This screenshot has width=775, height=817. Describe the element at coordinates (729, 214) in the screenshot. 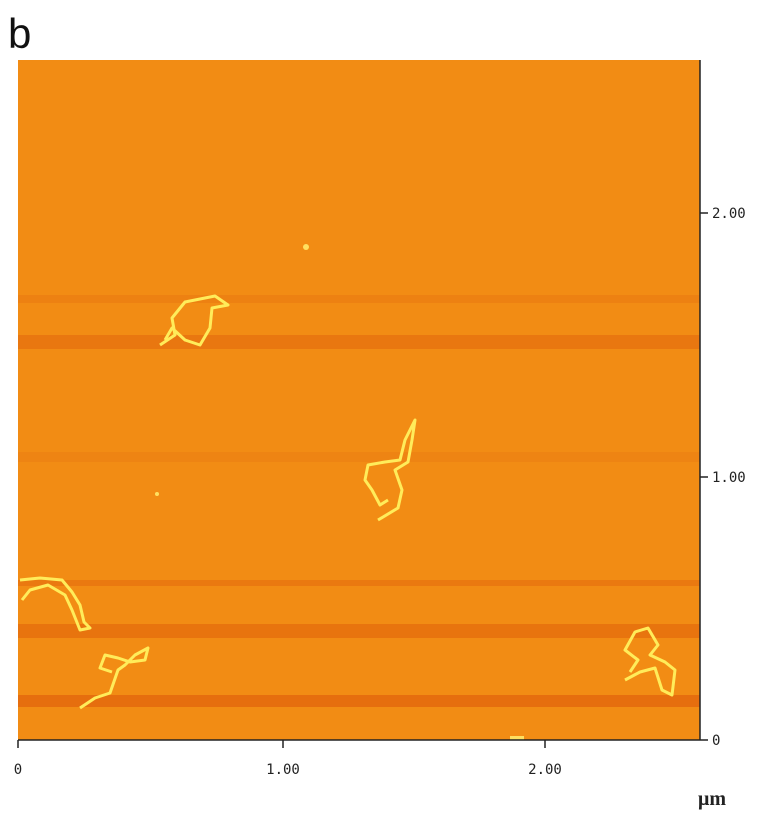

I see `y-tick-label: 2.00` at that location.